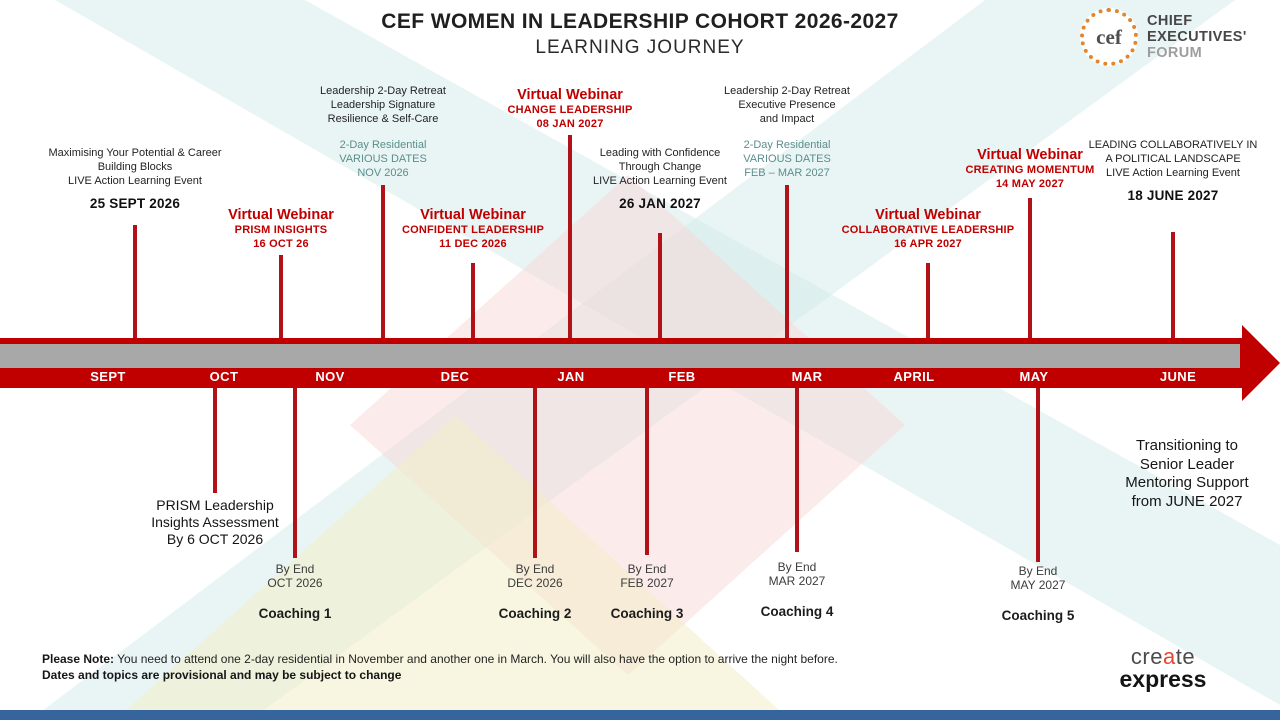 The height and width of the screenshot is (720, 1280). I want to click on webinar-topic: COLLABORATIVE LEADERSHIP, so click(928, 230).